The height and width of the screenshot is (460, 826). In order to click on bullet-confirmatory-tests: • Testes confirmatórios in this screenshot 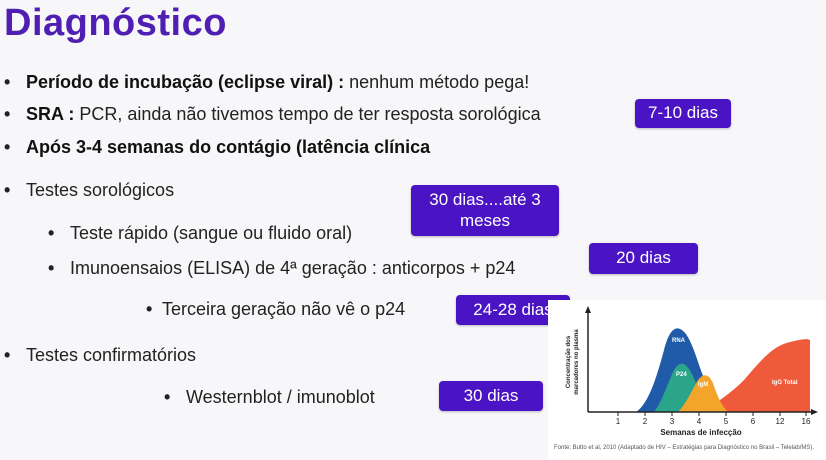, I will do `click(100, 355)`.